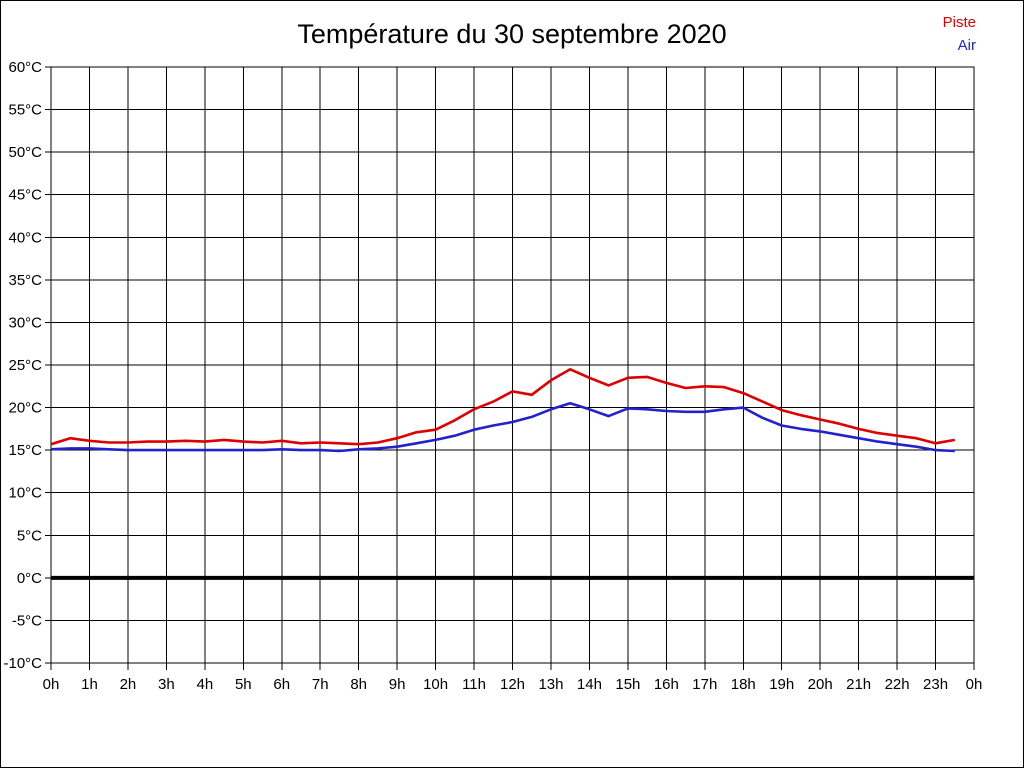 The width and height of the screenshot is (1024, 768). What do you see at coordinates (25, 237) in the screenshot?
I see `y-tick-label: 40°C` at bounding box center [25, 237].